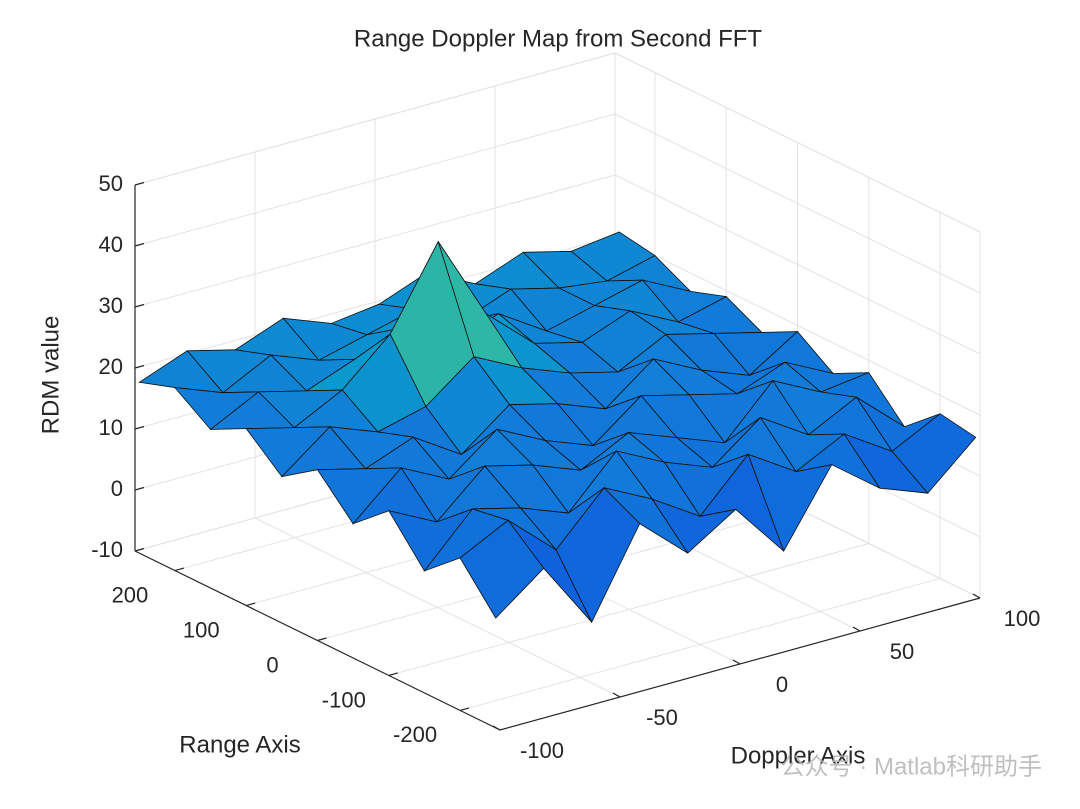 The image size is (1080, 809). Describe the element at coordinates (130, 594) in the screenshot. I see `y-tick-label: 200` at that location.